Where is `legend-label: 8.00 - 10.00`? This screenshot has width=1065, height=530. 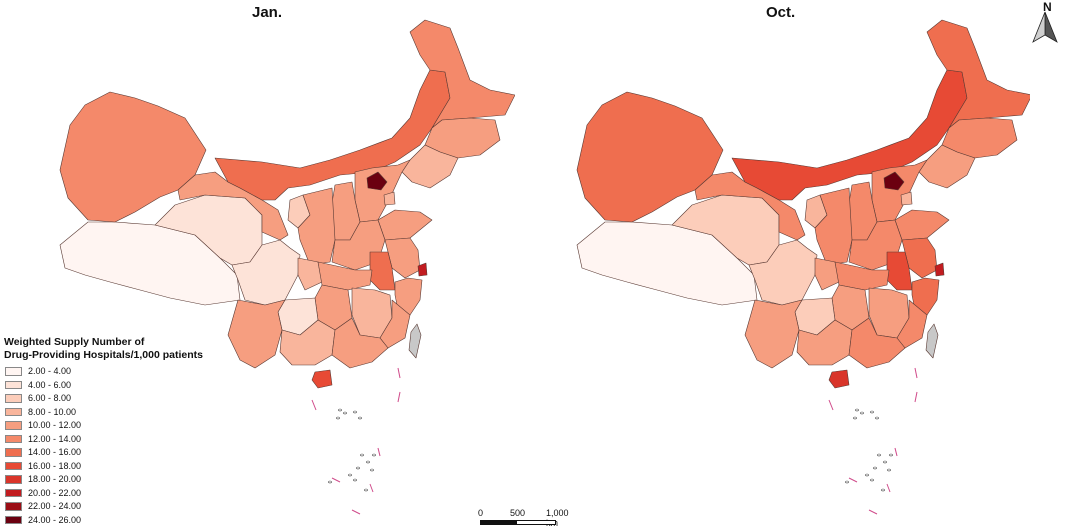
legend-label: 8.00 - 10.00 is located at coordinates (52, 411).